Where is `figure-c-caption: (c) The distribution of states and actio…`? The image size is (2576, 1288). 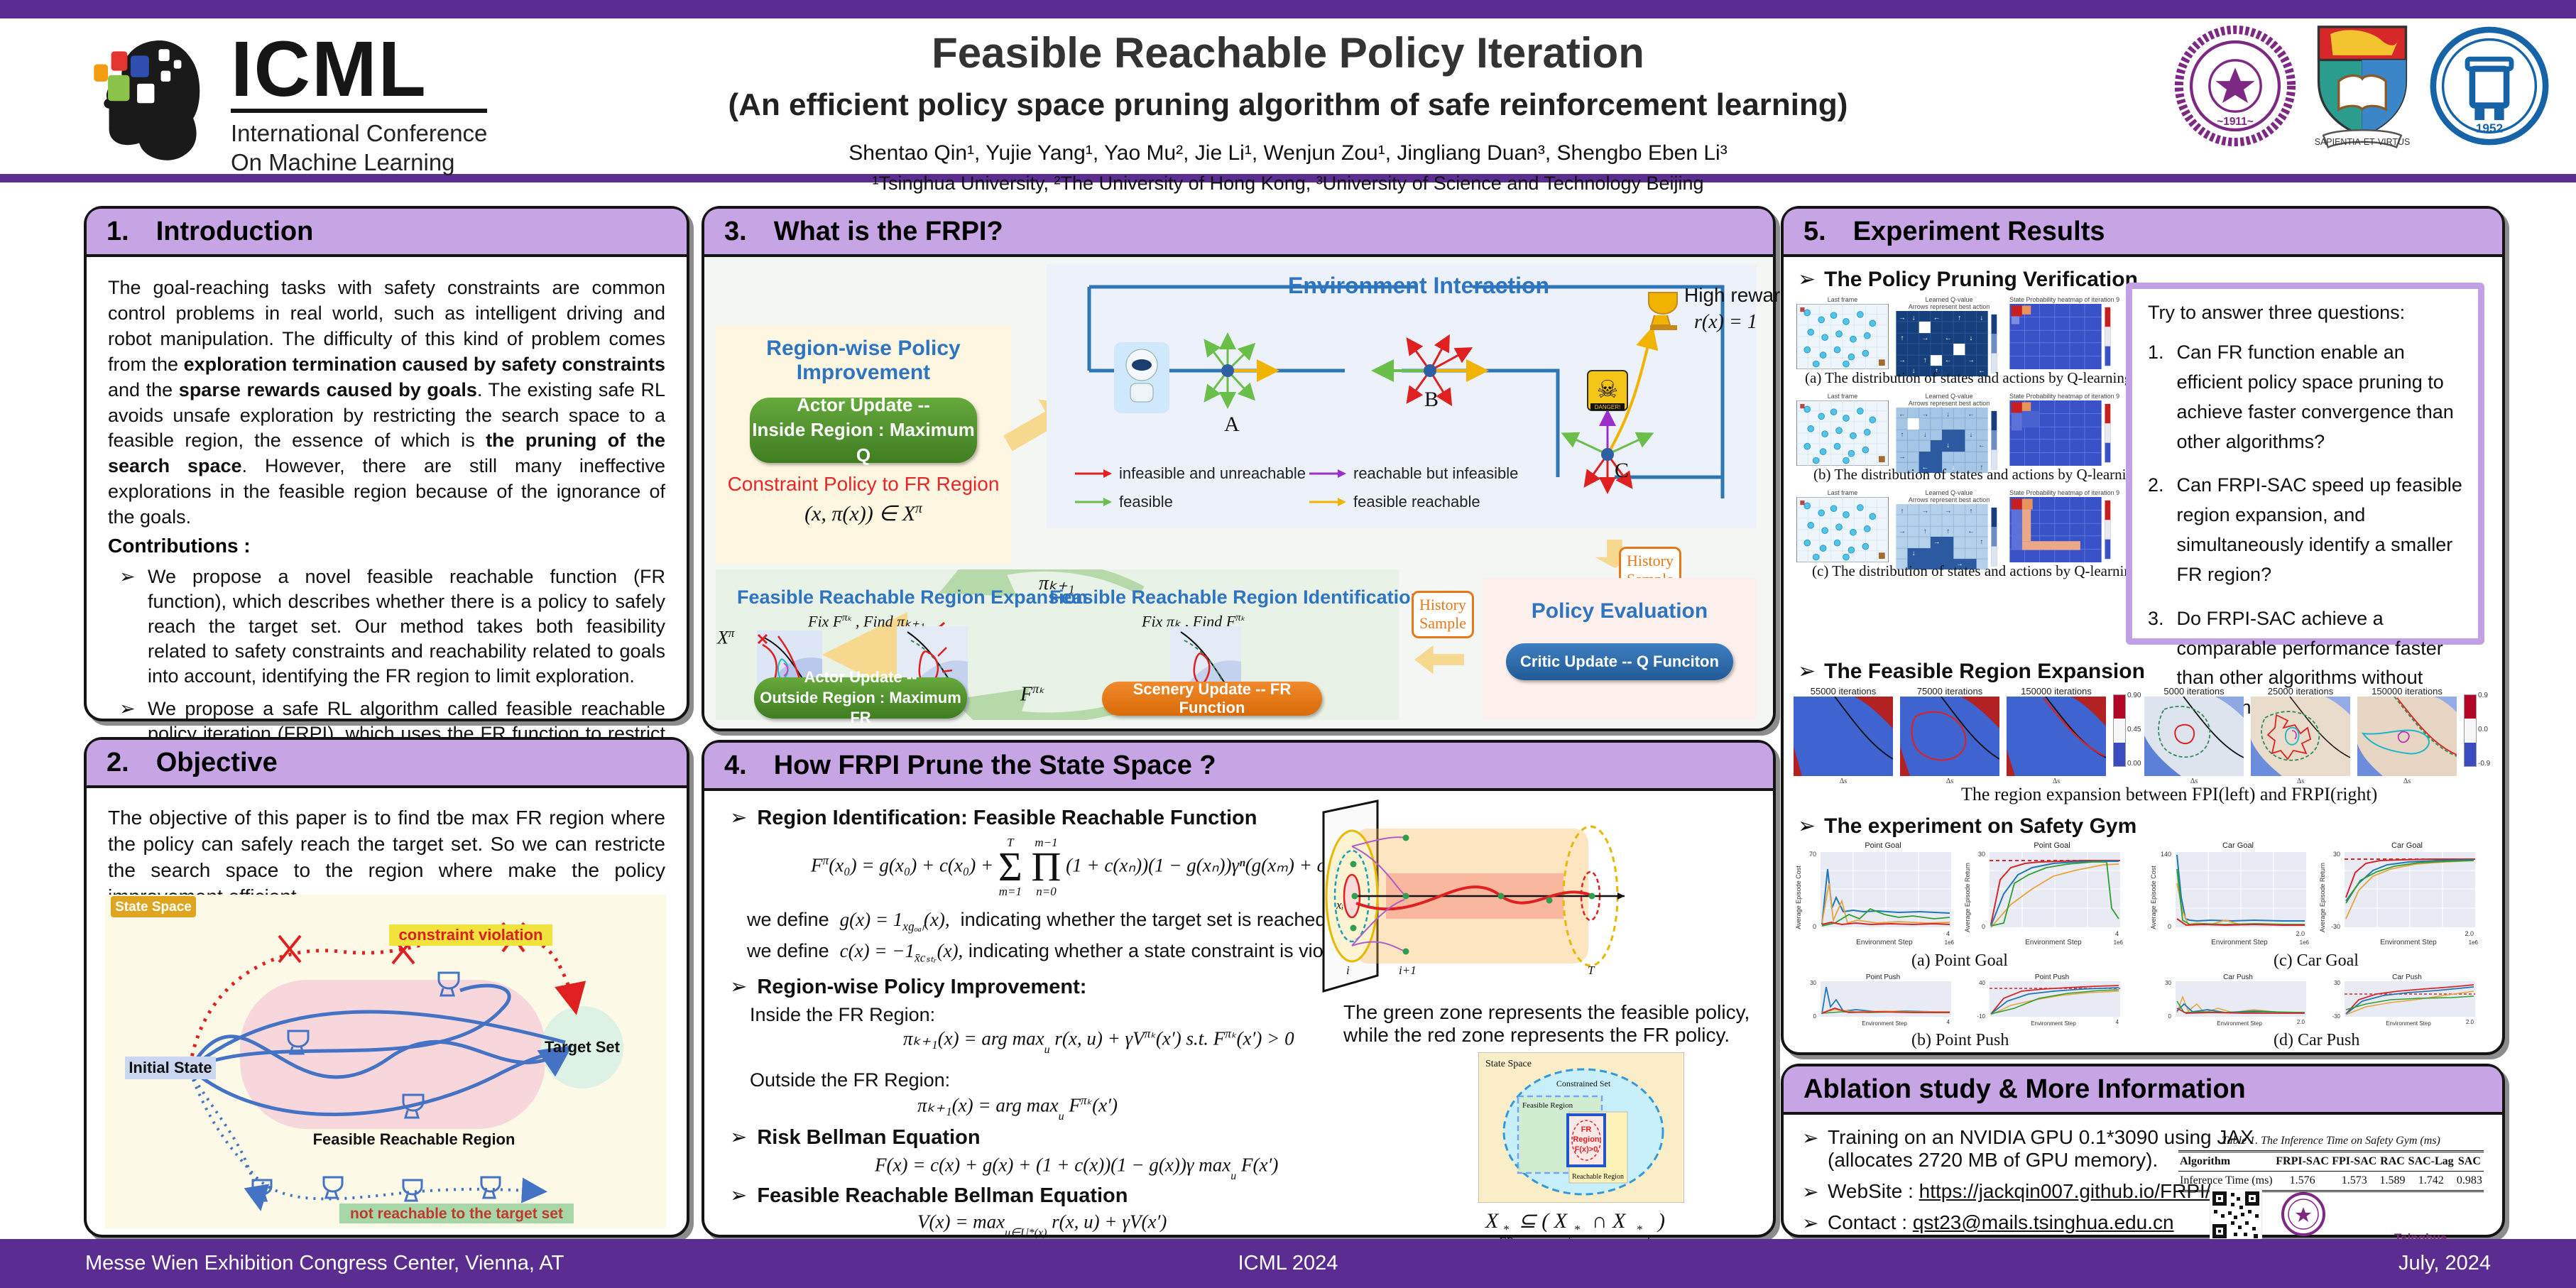
figure-c-caption: (c) The distribution of states and actio… is located at coordinates (1996, 570).